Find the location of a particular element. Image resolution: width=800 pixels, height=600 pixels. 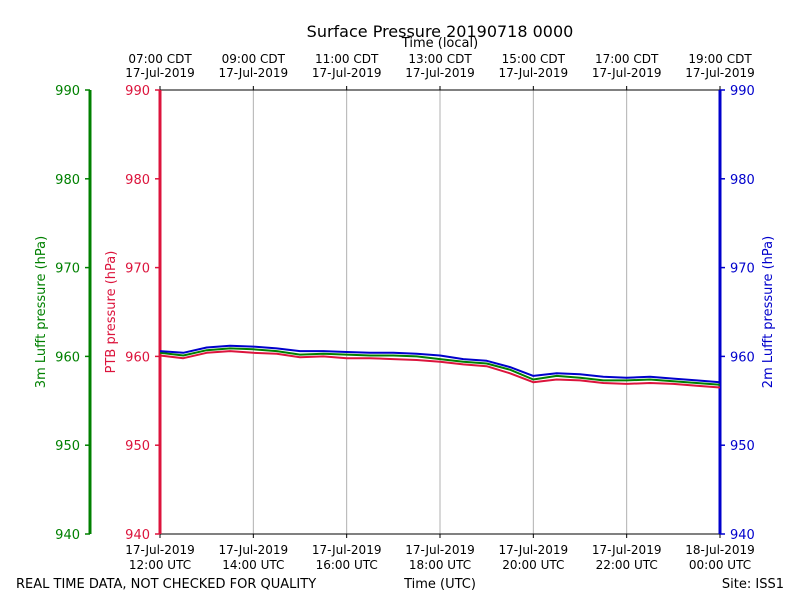

x-axis-label: Time (UTC) is located at coordinates (439, 584).